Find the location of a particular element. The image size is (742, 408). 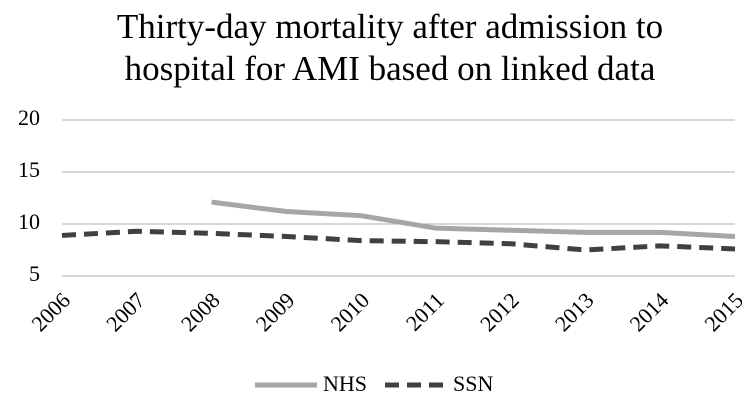

x-tick-label: 2008 is located at coordinates (200, 311).